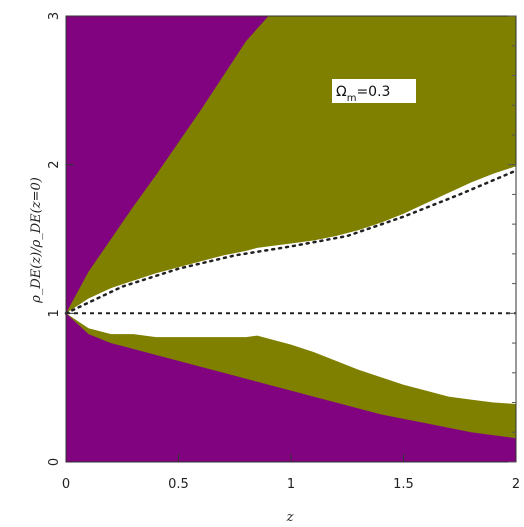  What do you see at coordinates (54, 313) in the screenshot?
I see `y-tick-label: 1` at bounding box center [54, 313].